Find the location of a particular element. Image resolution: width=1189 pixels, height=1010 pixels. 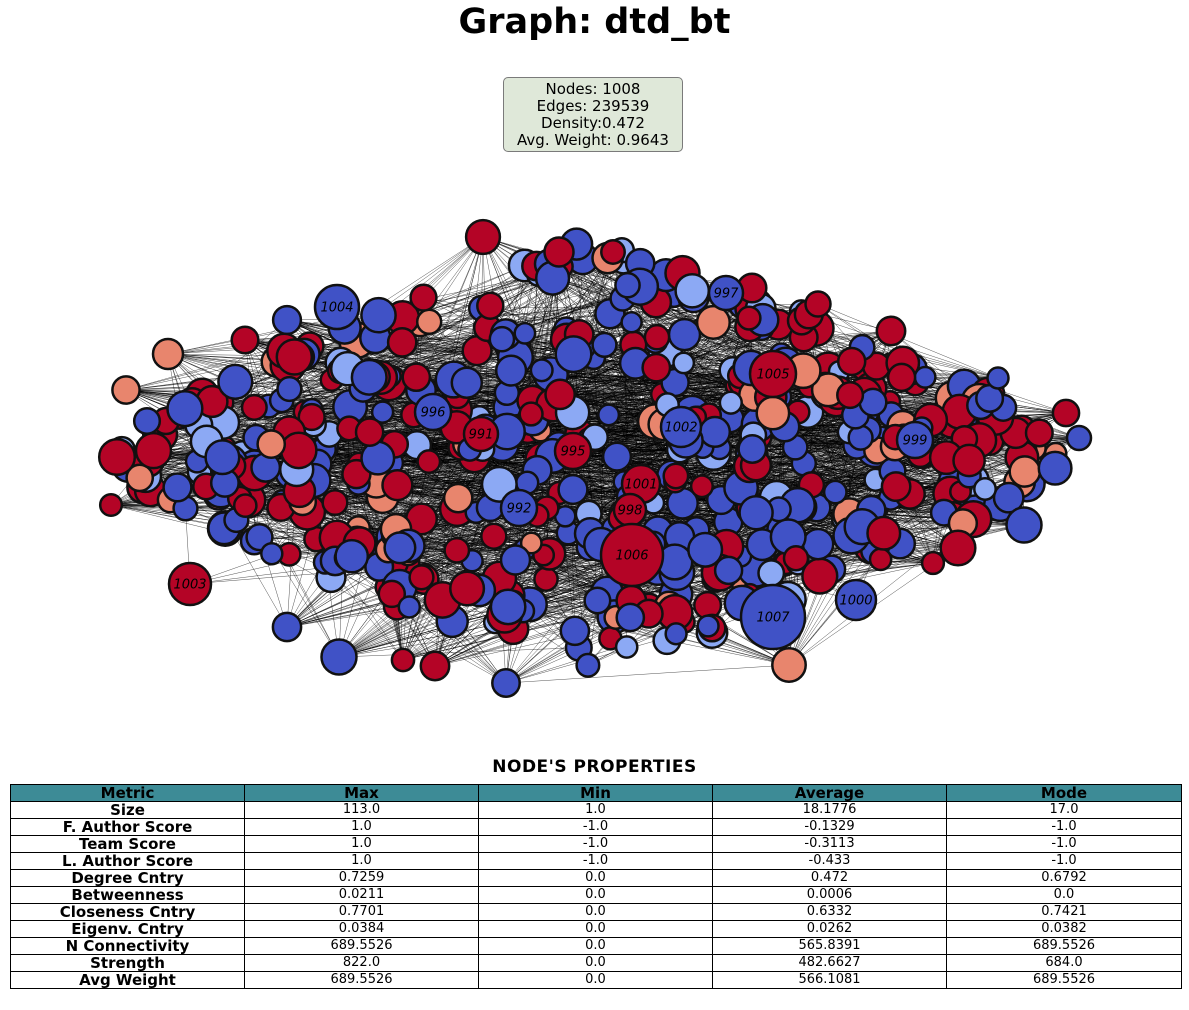

graph-node-label: 1001 is located at coordinates (640, 485).